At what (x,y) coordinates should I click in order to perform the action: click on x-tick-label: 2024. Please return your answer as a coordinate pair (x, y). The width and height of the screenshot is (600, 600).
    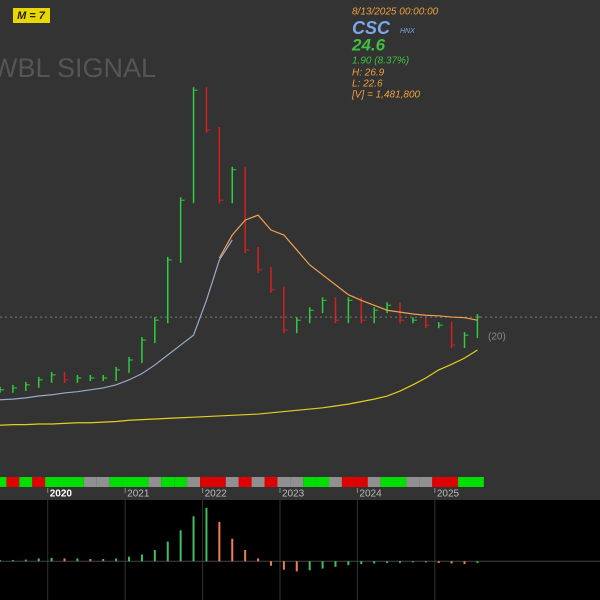
    Looking at the image, I should click on (370, 494).